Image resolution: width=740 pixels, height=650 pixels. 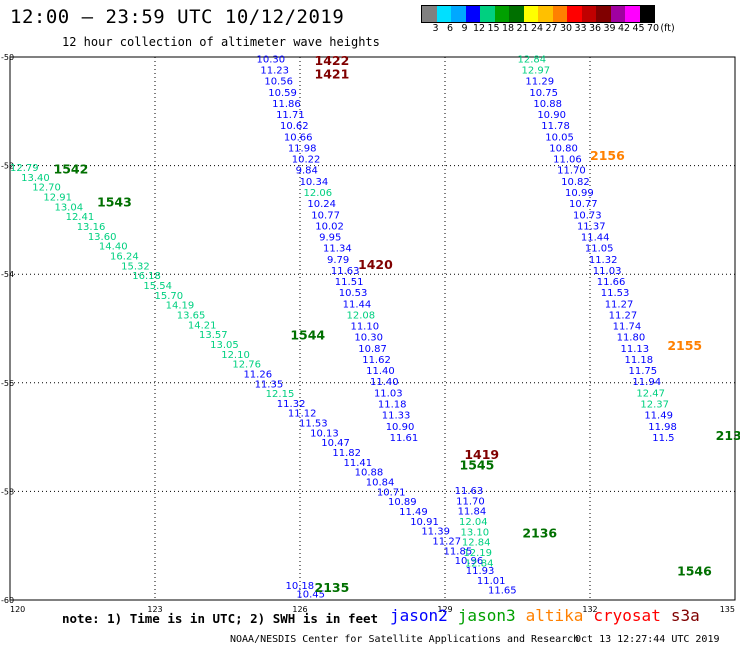 What do you see at coordinates (576, 29) in the screenshot?
I see `wave-height-scale-labels: 3 6 9 12 15 18 21 24 27 30 33 36 39 42 45 70 (ft)` at bounding box center [576, 29].